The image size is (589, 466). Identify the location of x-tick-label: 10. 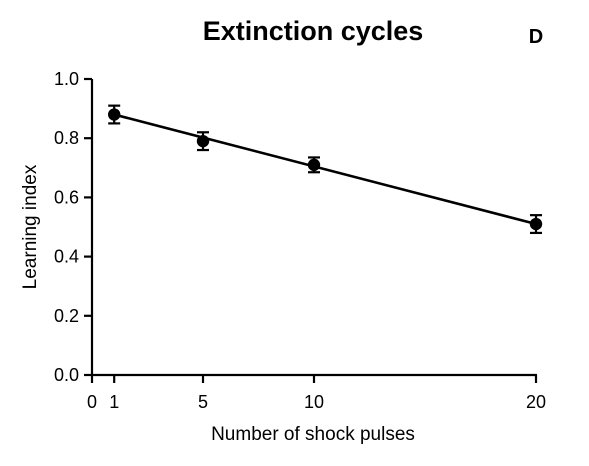
(314, 402).